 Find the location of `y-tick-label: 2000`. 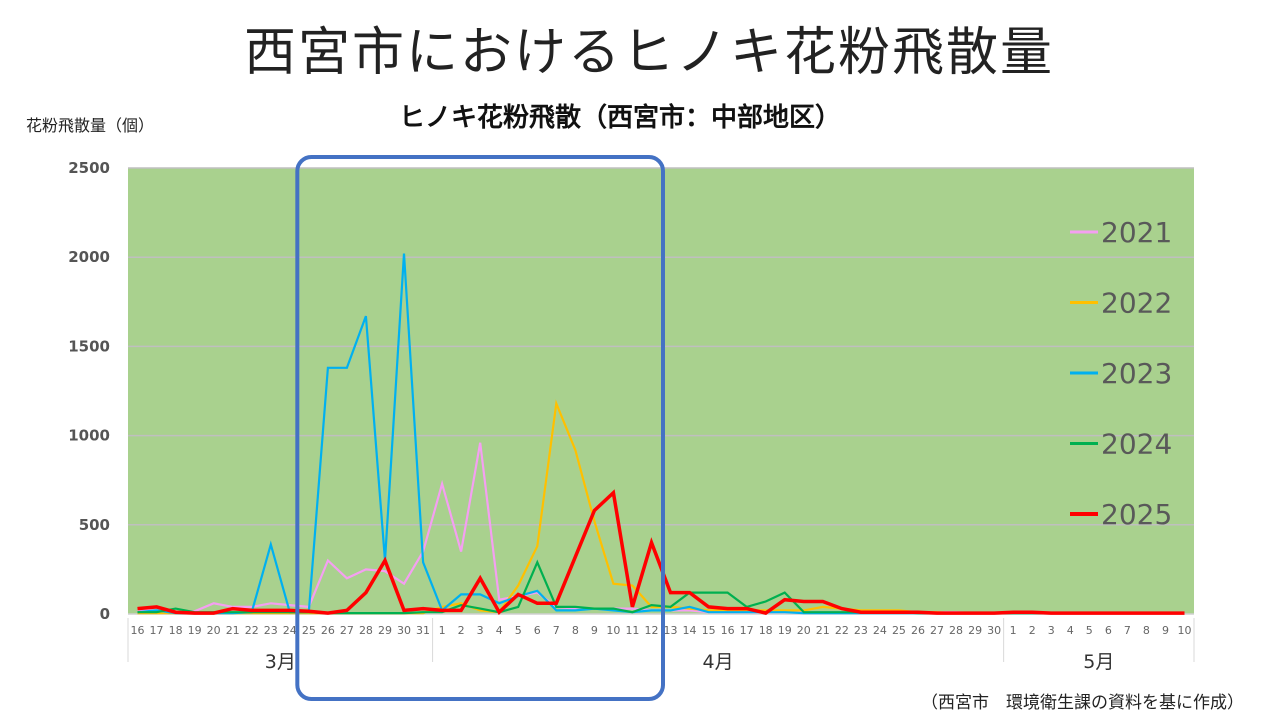

y-tick-label: 2000 is located at coordinates (89, 257).